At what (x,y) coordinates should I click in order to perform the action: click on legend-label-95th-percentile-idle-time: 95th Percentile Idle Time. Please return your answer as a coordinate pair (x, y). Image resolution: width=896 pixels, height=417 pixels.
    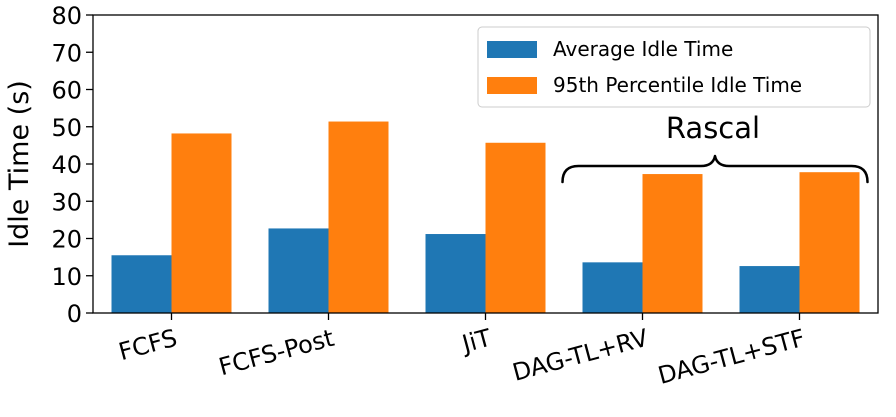
    Looking at the image, I should click on (677, 85).